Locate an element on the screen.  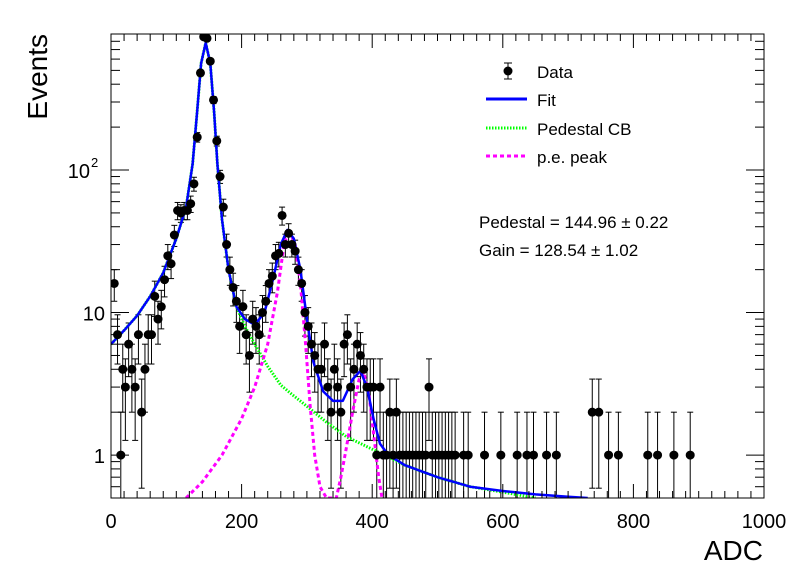
legend-data-marker is located at coordinates (508, 71).